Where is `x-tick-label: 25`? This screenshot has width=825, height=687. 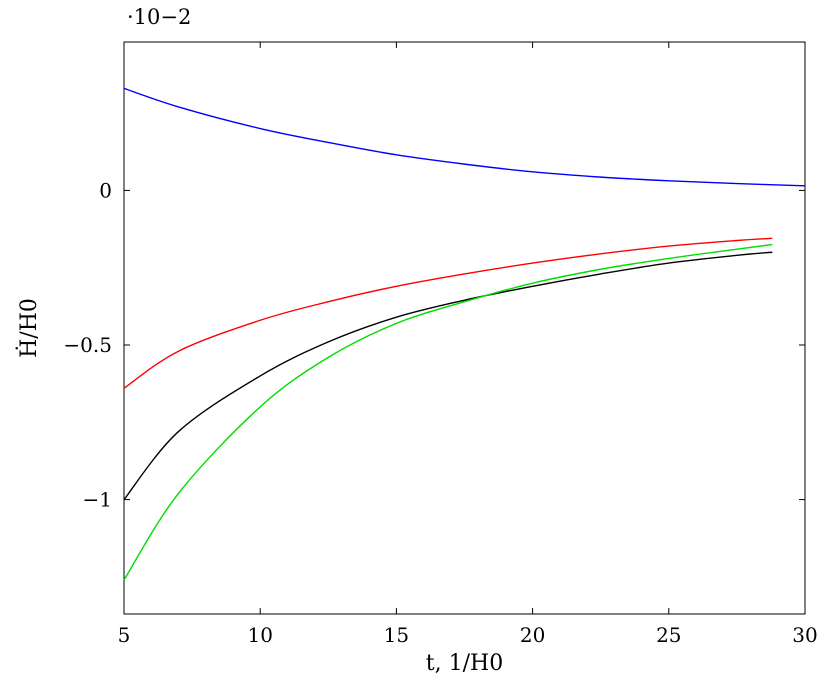 x-tick-label: 25 is located at coordinates (668, 635).